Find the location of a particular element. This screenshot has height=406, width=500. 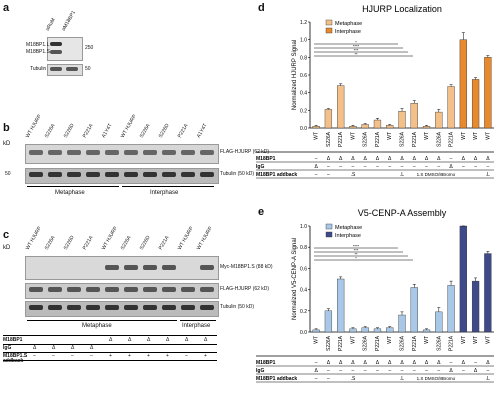

table-row-label: M18BP1.S addback is located at coordinates (15, 358).